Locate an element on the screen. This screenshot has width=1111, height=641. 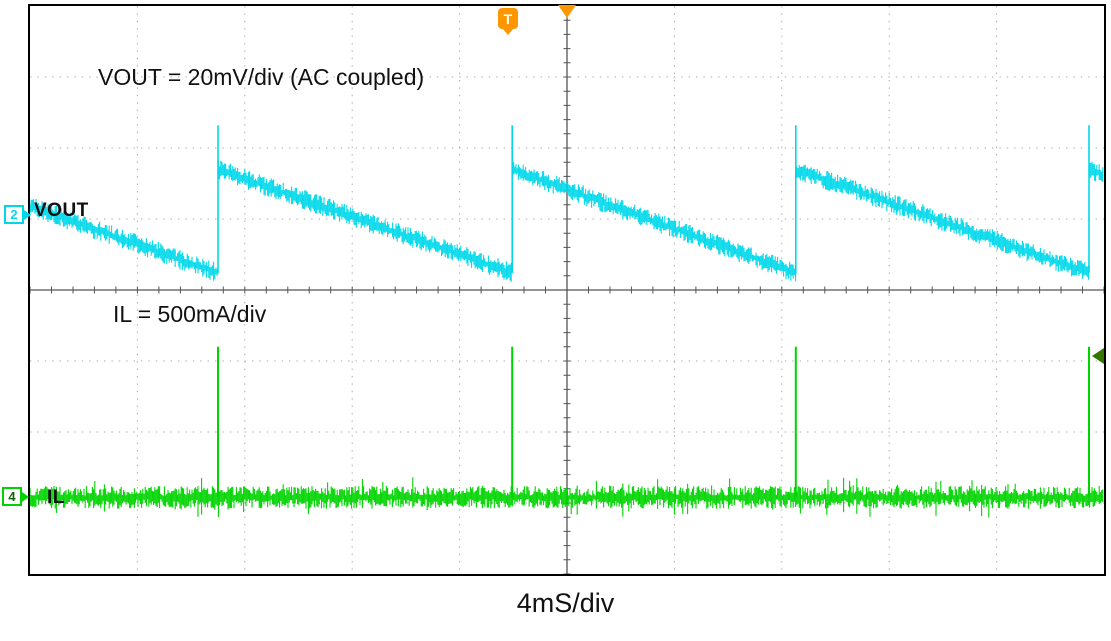
vout-scale-annotation: VOUT = 20mV/div (AC coupled) is located at coordinates (261, 77).